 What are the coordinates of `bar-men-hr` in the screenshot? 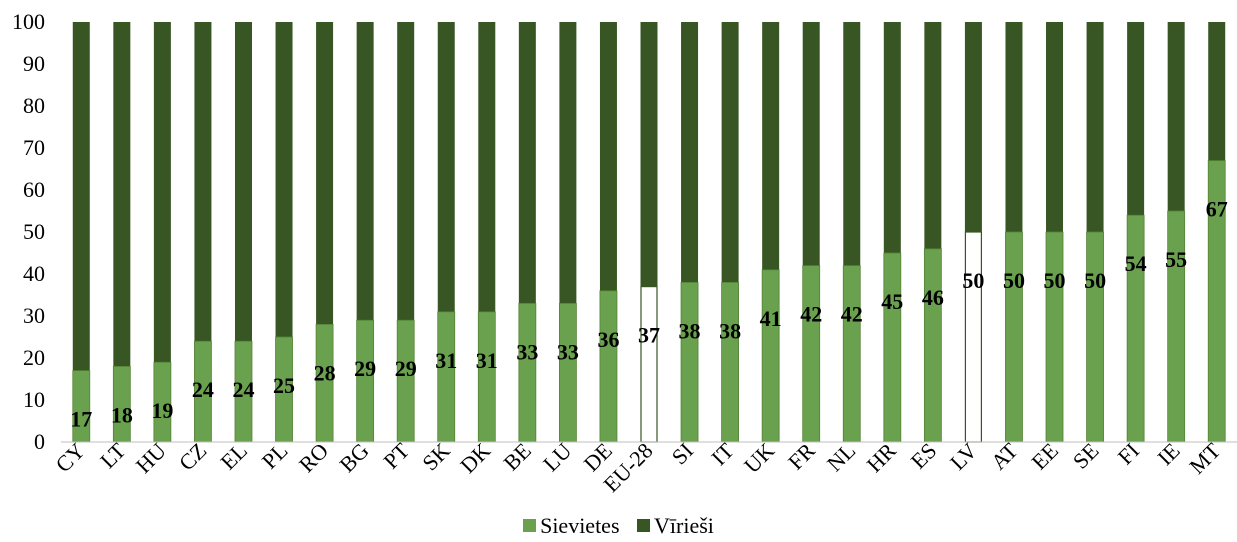 It's located at (892, 137).